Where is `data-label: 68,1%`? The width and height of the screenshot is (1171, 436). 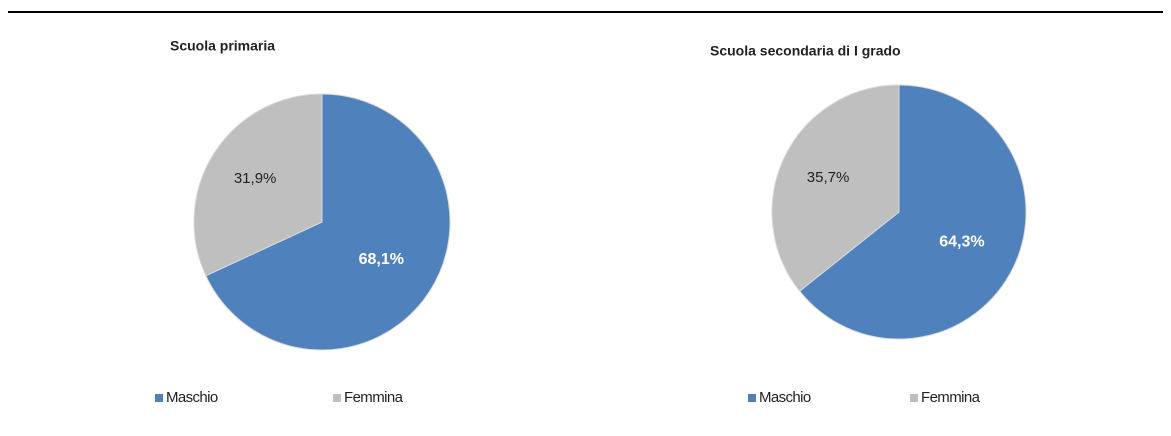
data-label: 68,1% is located at coordinates (381, 259).